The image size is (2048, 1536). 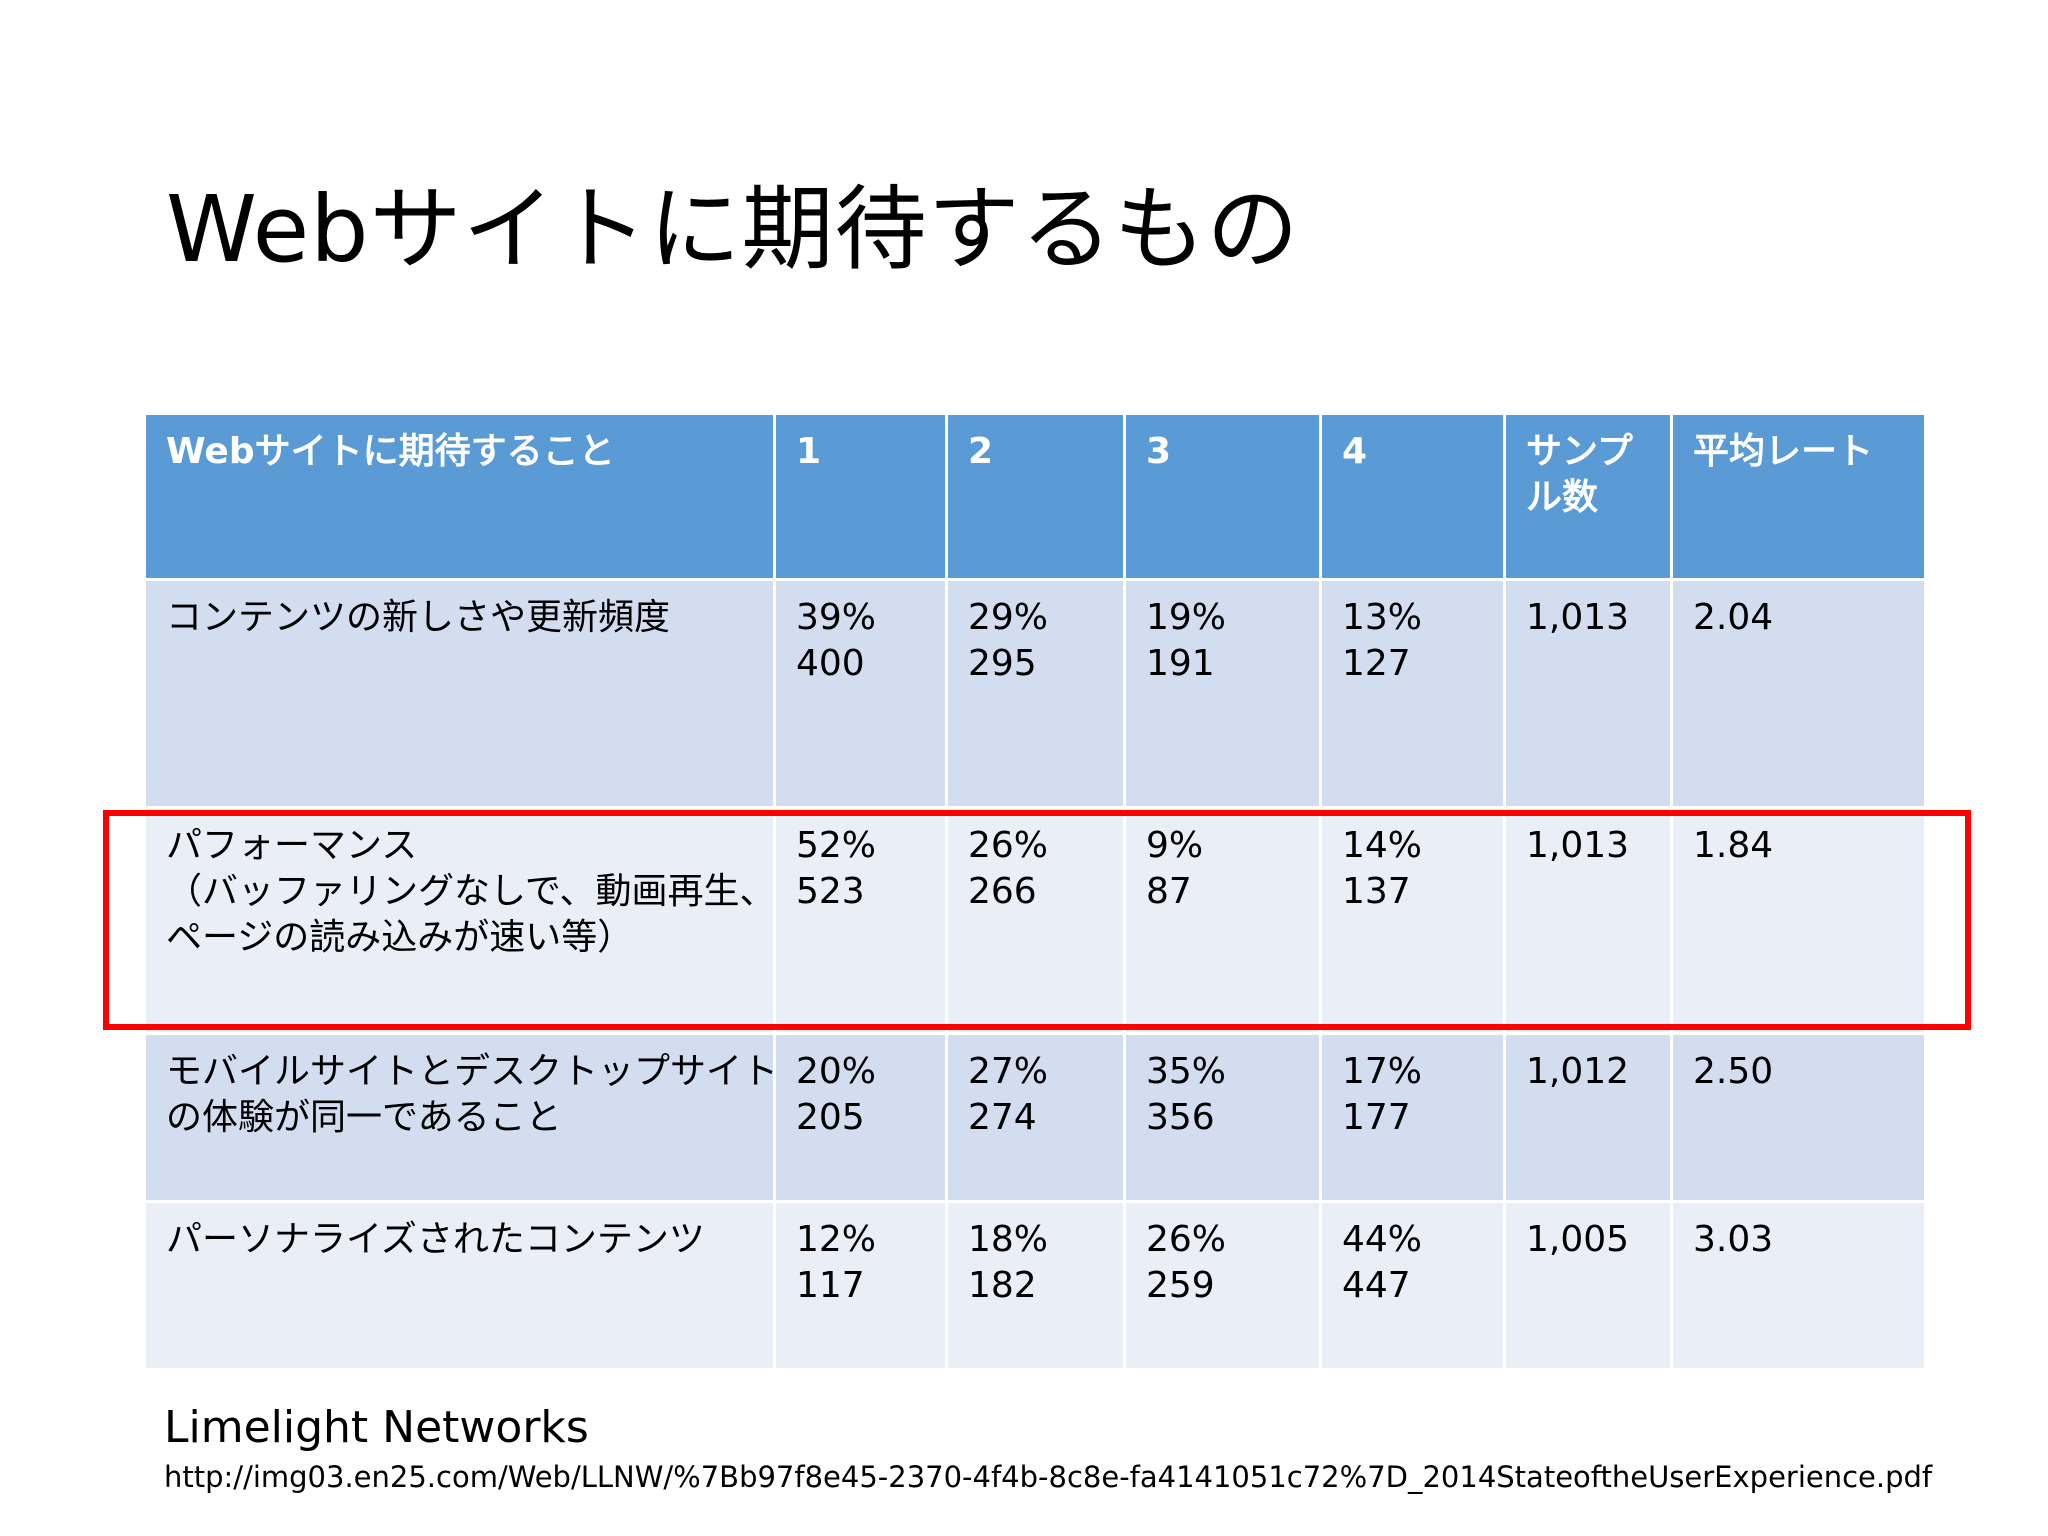 What do you see at coordinates (836, 617) in the screenshot?
I see `pct-value: 39%` at bounding box center [836, 617].